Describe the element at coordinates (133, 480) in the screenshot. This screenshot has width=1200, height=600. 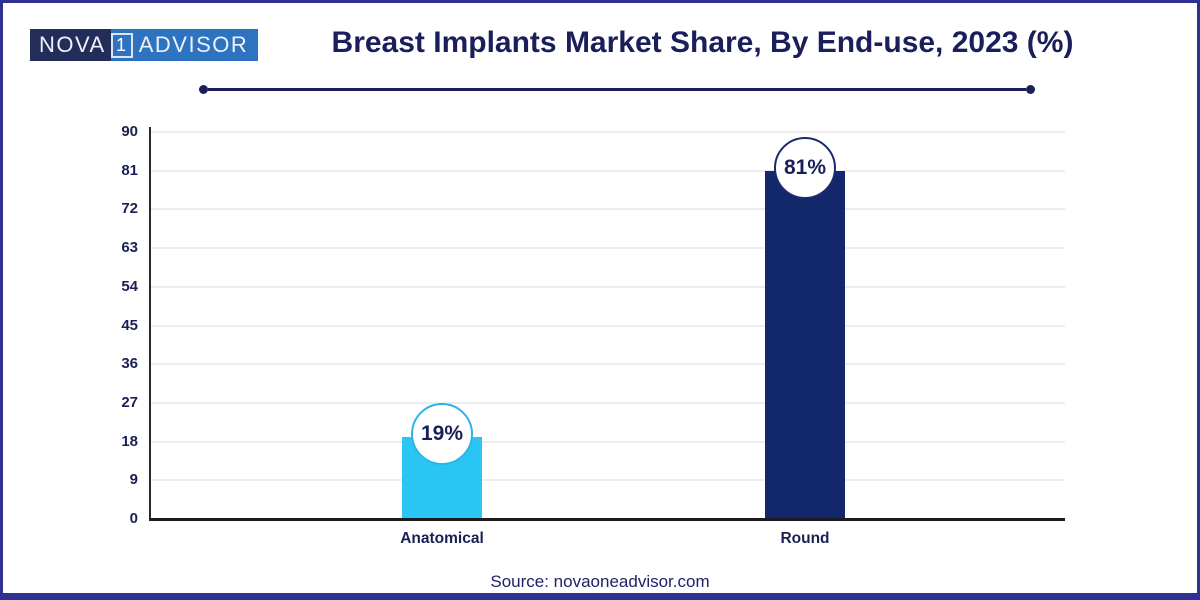
I see `y-axis-tick-label: 9` at that location.